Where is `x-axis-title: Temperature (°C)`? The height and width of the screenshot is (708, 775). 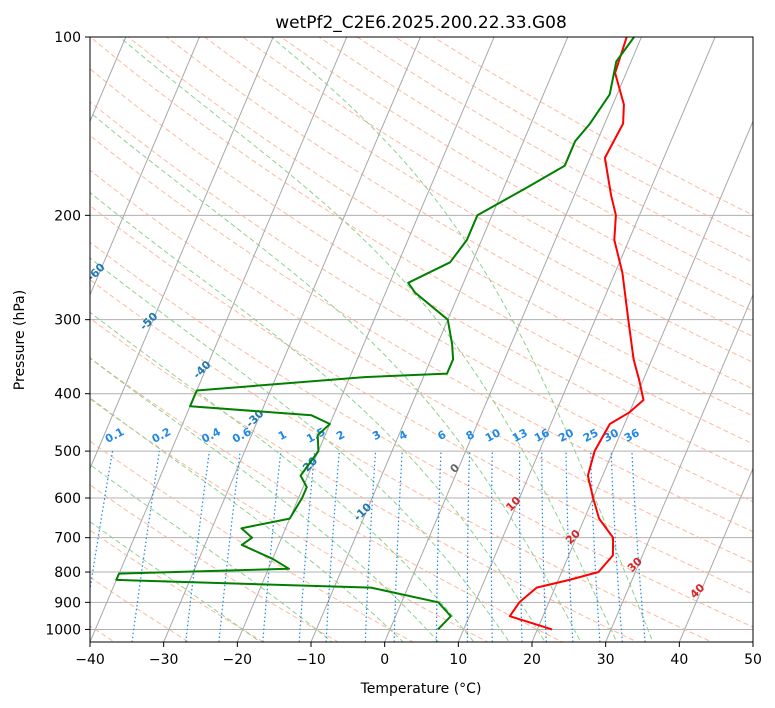
x-axis-title: Temperature (°C) is located at coordinates (421, 689).